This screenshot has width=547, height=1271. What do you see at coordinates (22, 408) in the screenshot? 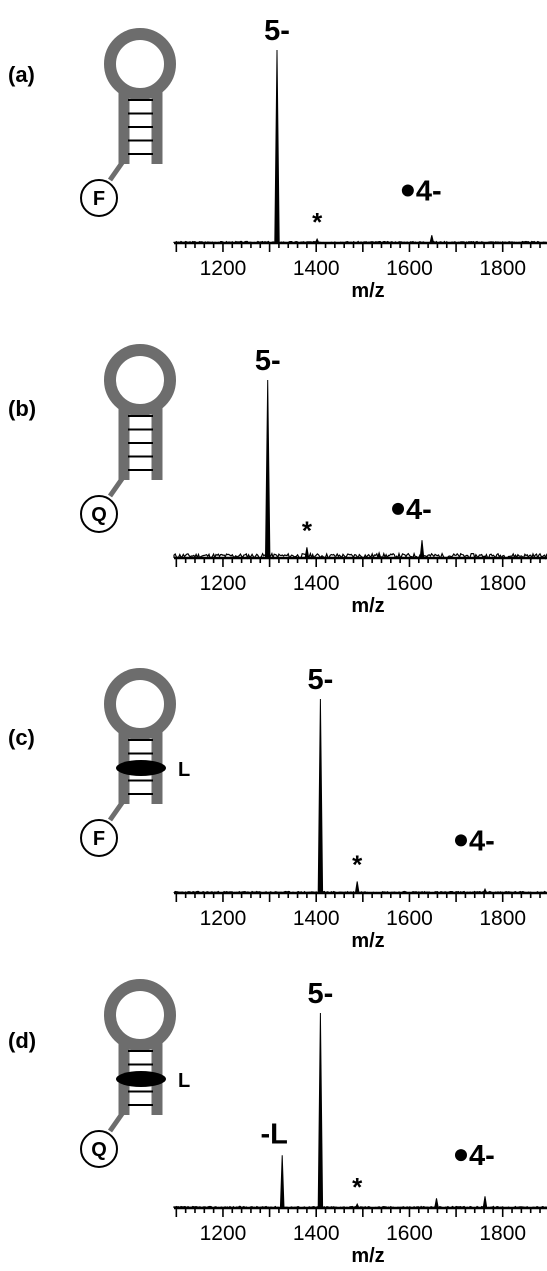
I see `panel-label: (b)` at bounding box center [22, 408].